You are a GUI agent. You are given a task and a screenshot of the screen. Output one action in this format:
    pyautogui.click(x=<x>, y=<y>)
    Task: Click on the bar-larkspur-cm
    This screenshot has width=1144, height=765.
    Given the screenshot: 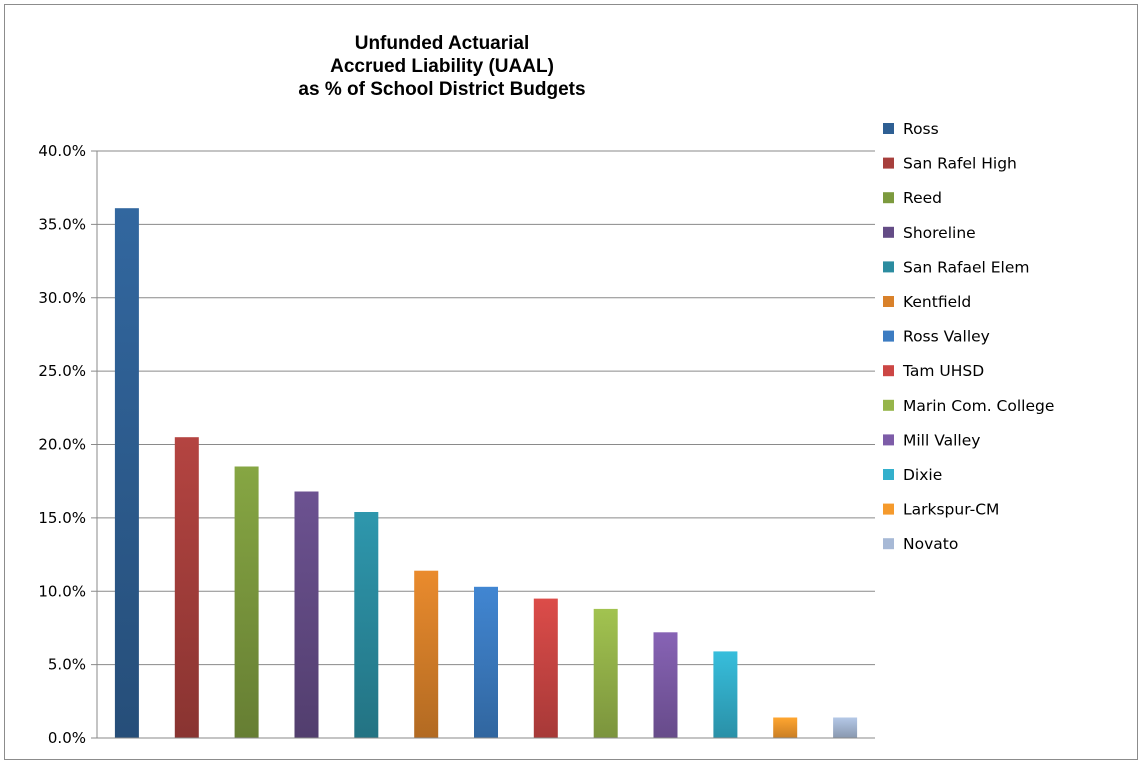 What is the action you would take?
    pyautogui.click(x=785, y=727)
    